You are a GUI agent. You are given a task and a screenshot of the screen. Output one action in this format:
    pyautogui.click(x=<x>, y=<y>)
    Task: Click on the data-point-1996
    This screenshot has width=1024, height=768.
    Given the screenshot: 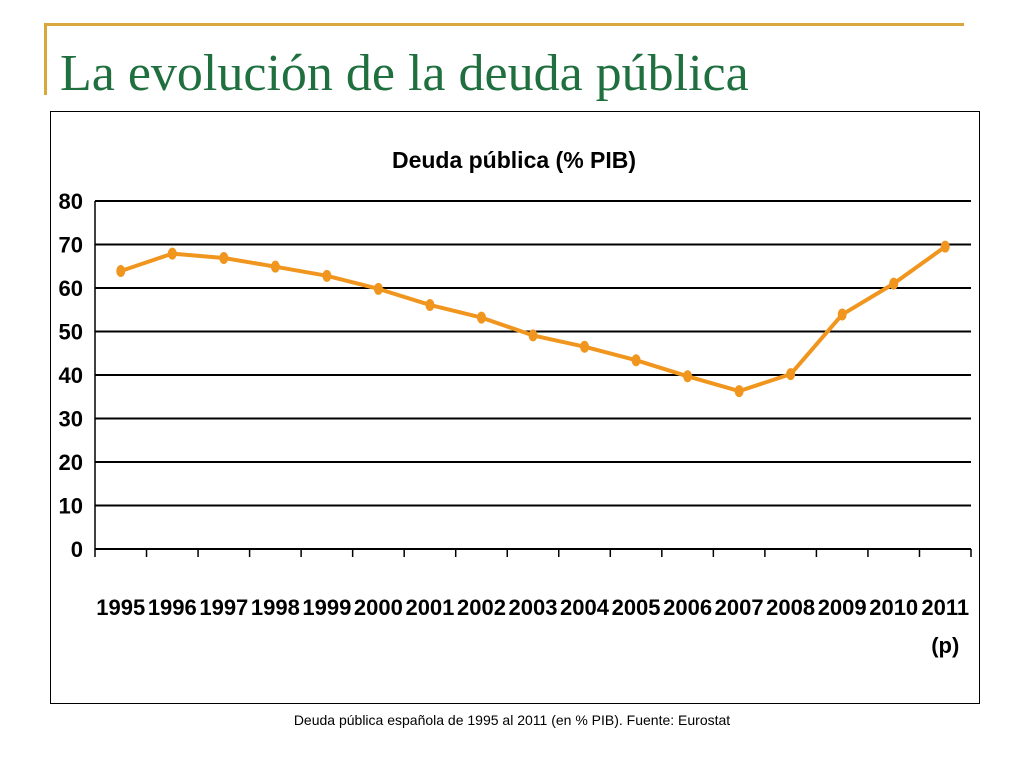 What is the action you would take?
    pyautogui.click(x=172, y=253)
    